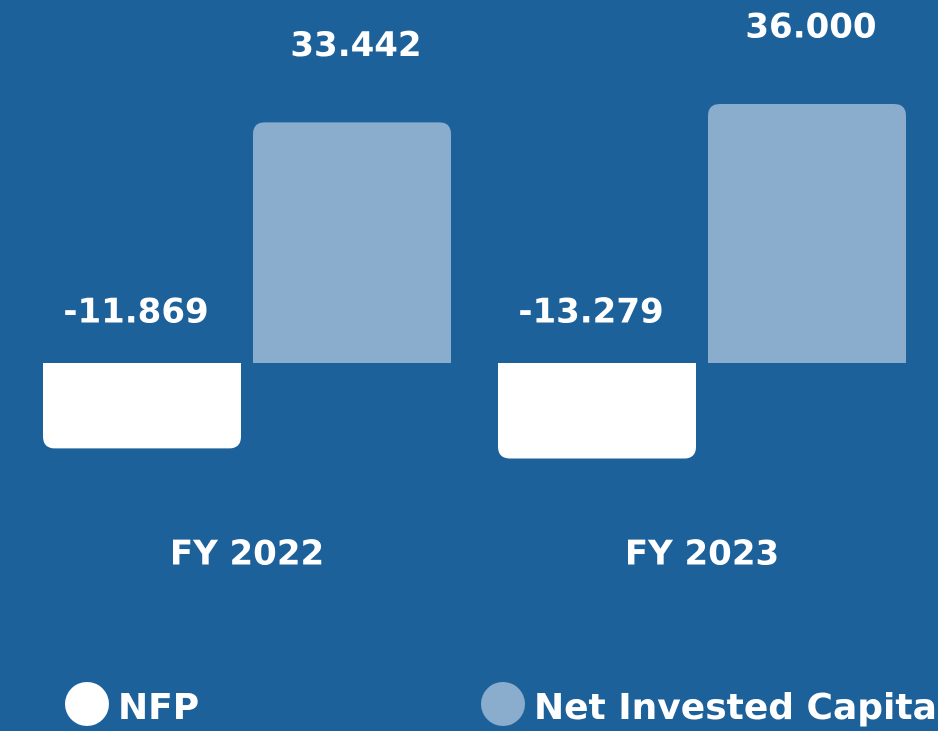  Describe the element at coordinates (702, 554) in the screenshot. I see `x-tick-label: FY 2023` at that location.